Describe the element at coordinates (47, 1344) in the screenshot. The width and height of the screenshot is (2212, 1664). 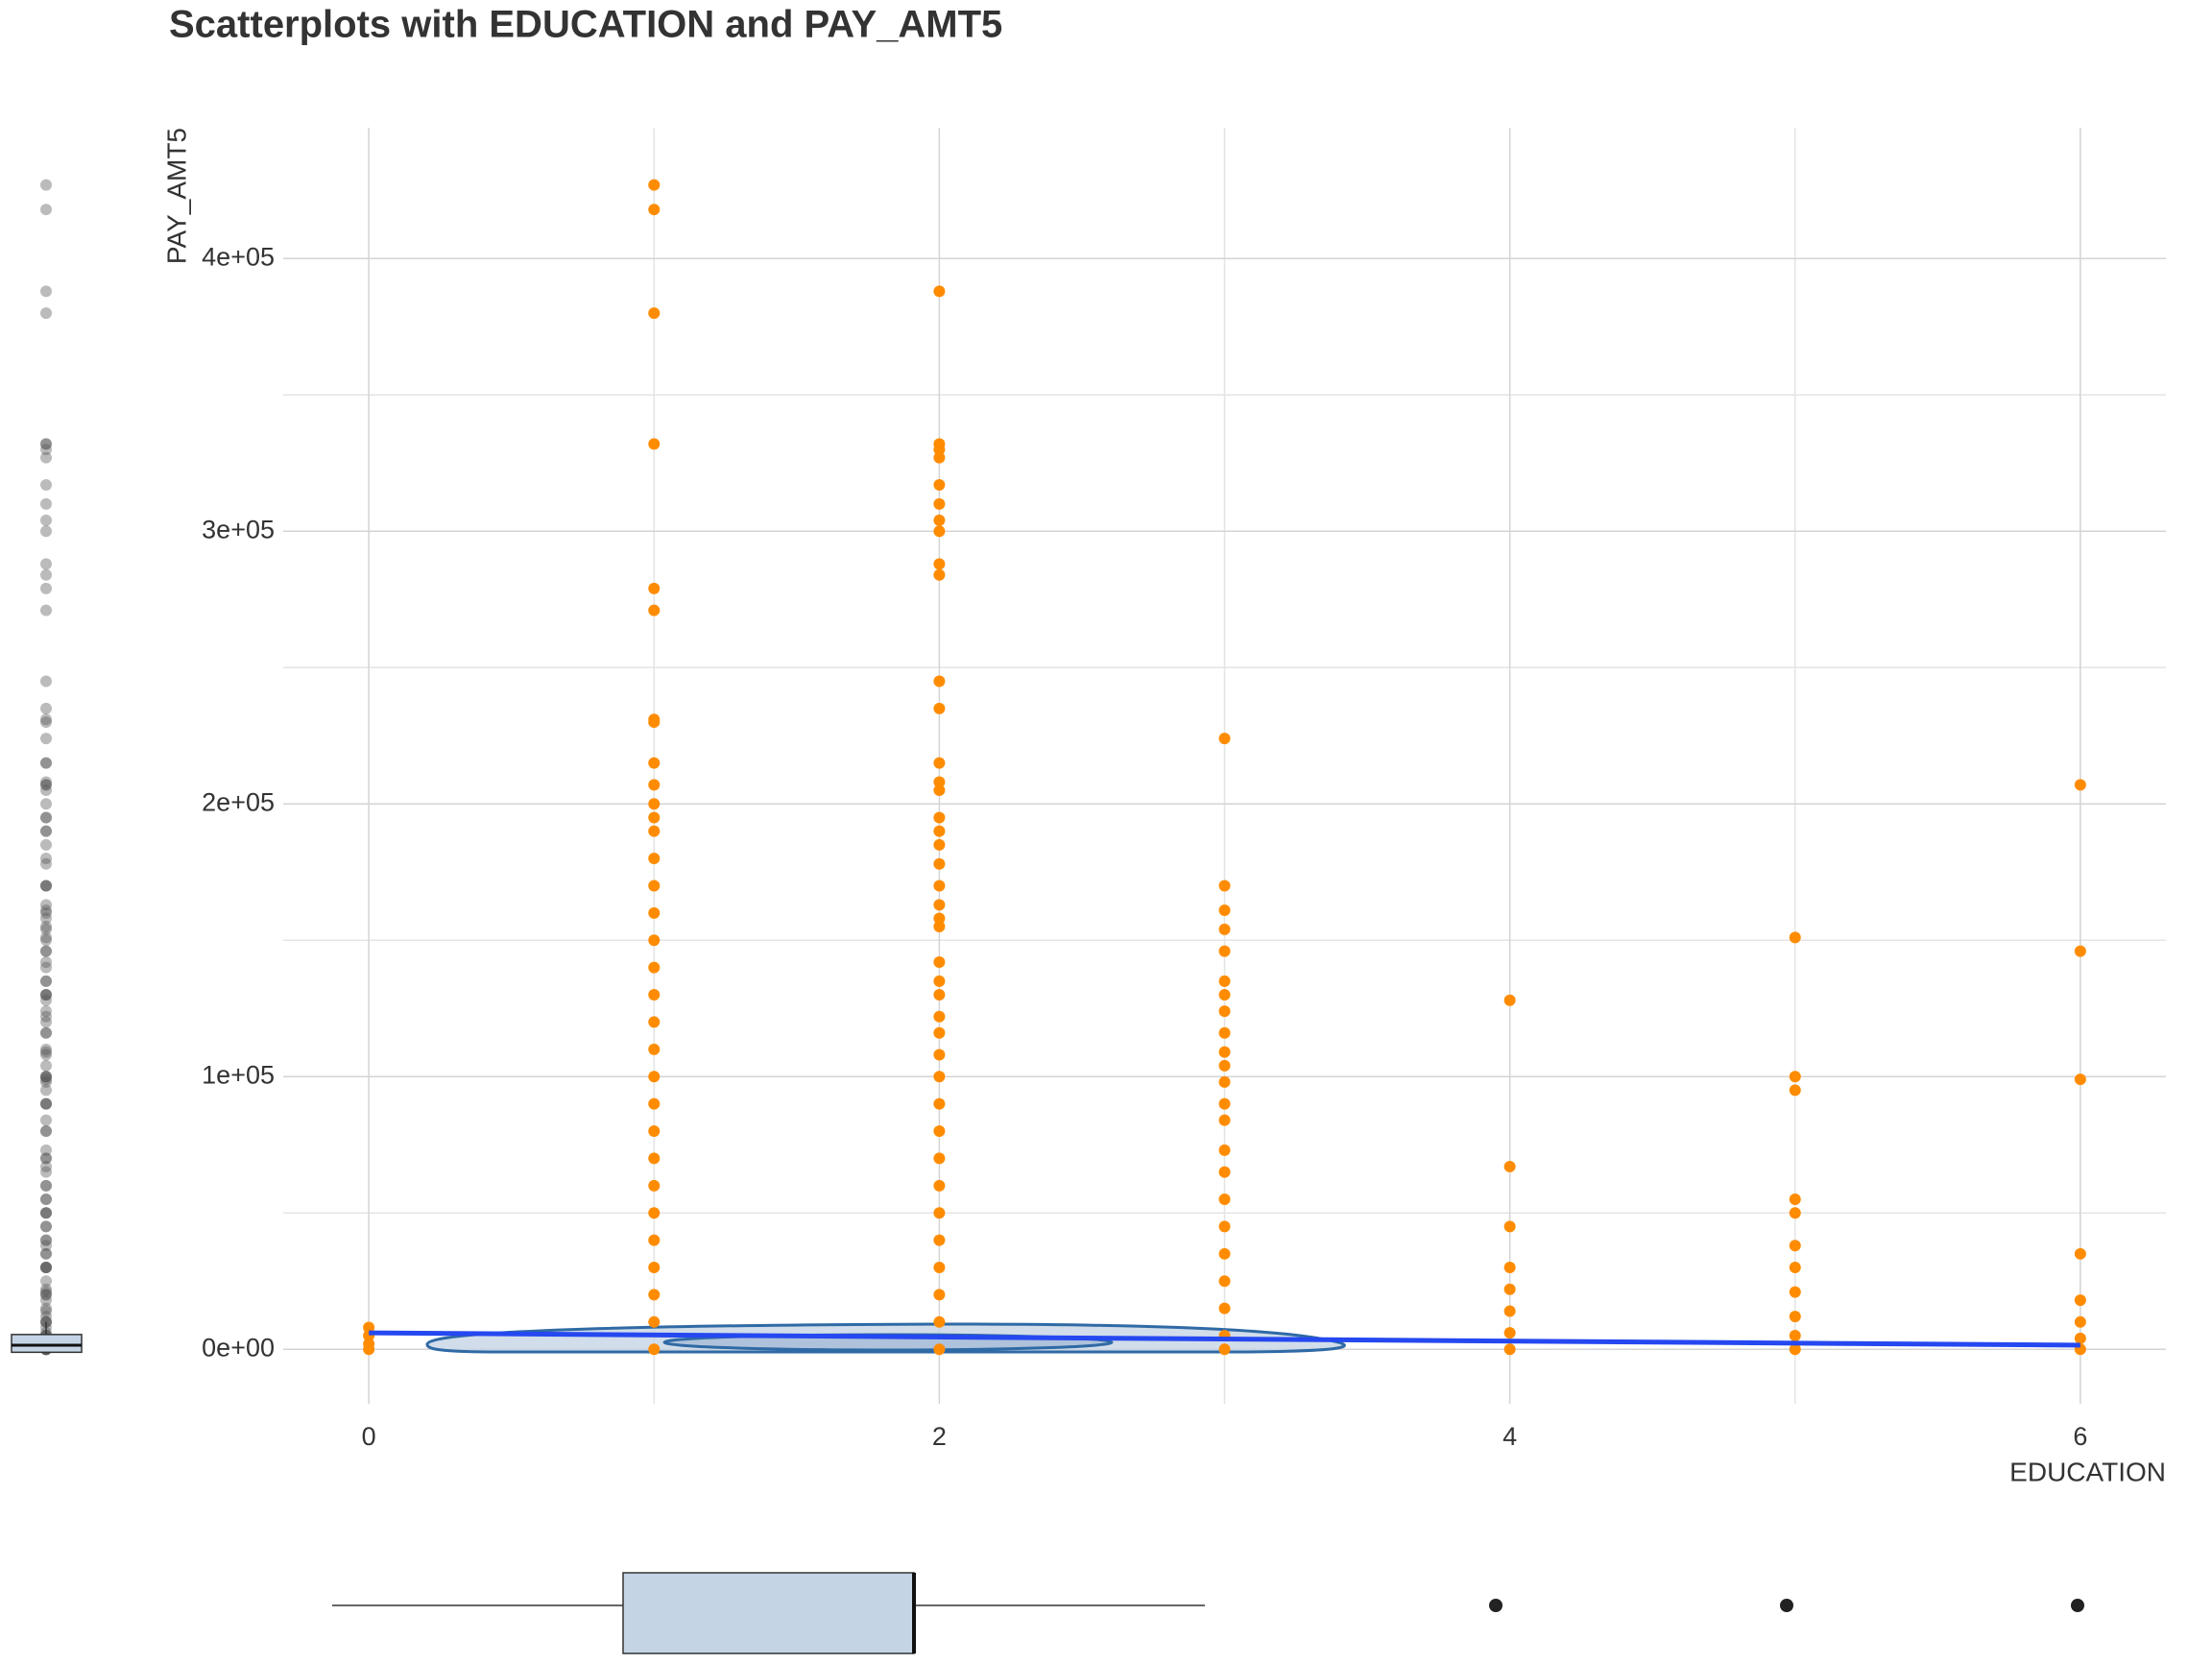
I see `y-box` at that location.